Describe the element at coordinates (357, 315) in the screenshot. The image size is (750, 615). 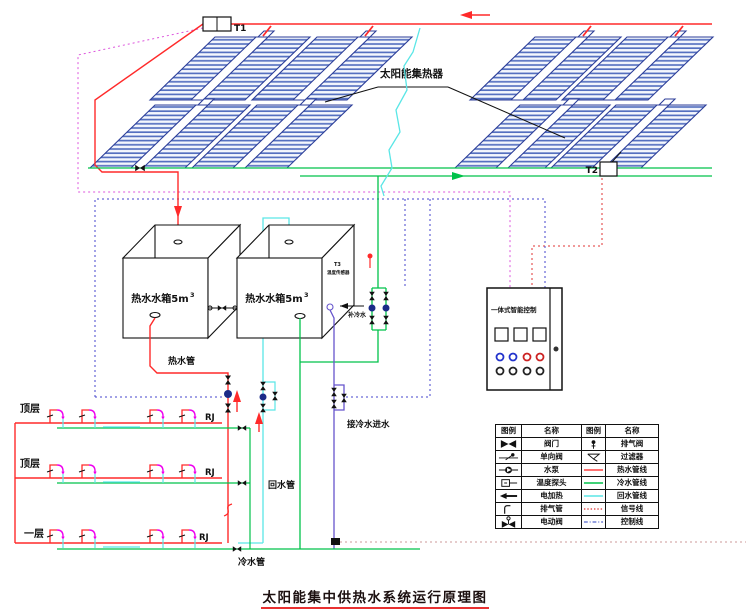
I see `svg-text: 补冷水` at that location.